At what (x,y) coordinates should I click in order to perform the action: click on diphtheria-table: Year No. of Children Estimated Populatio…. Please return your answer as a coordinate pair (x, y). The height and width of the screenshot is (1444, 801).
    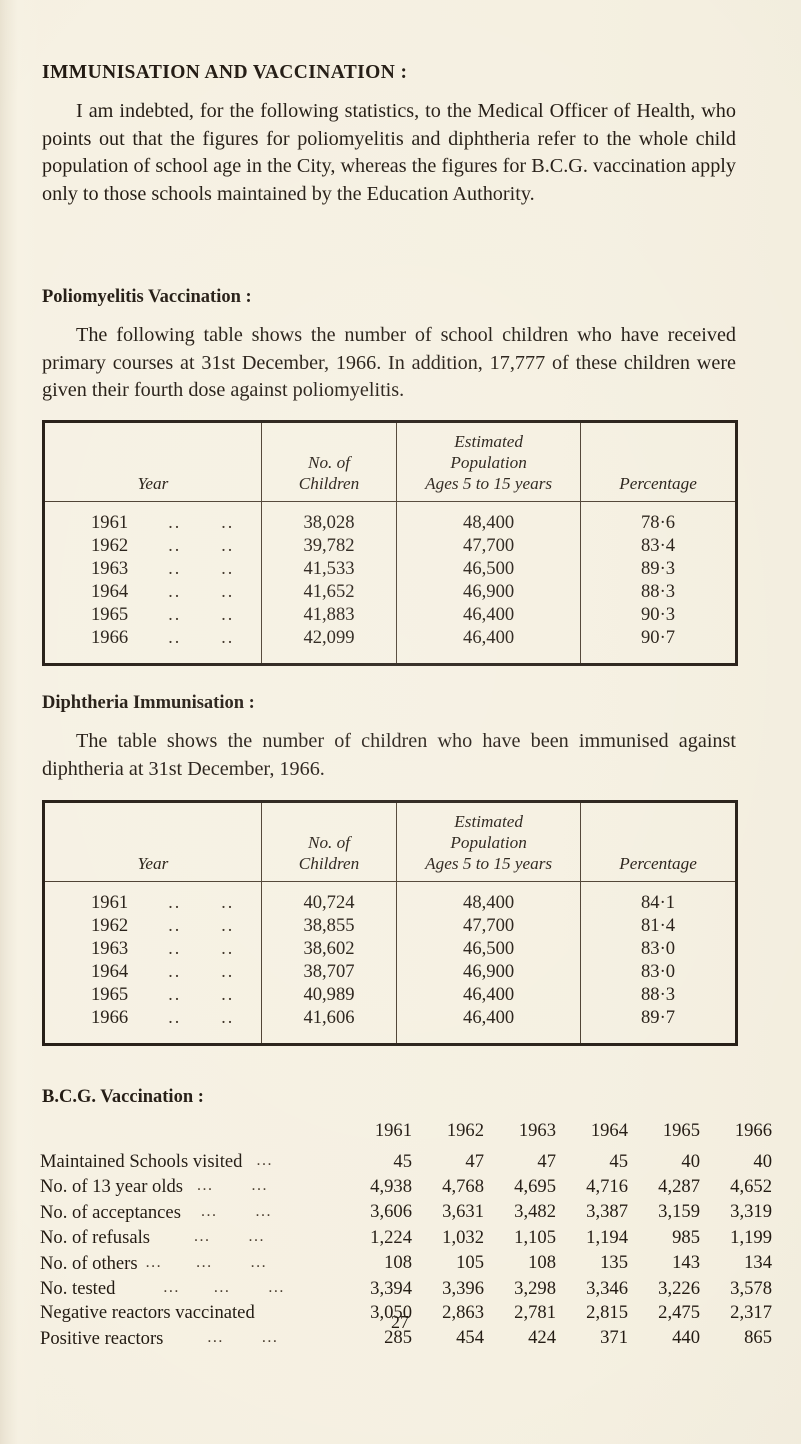
    Looking at the image, I should click on (390, 923).